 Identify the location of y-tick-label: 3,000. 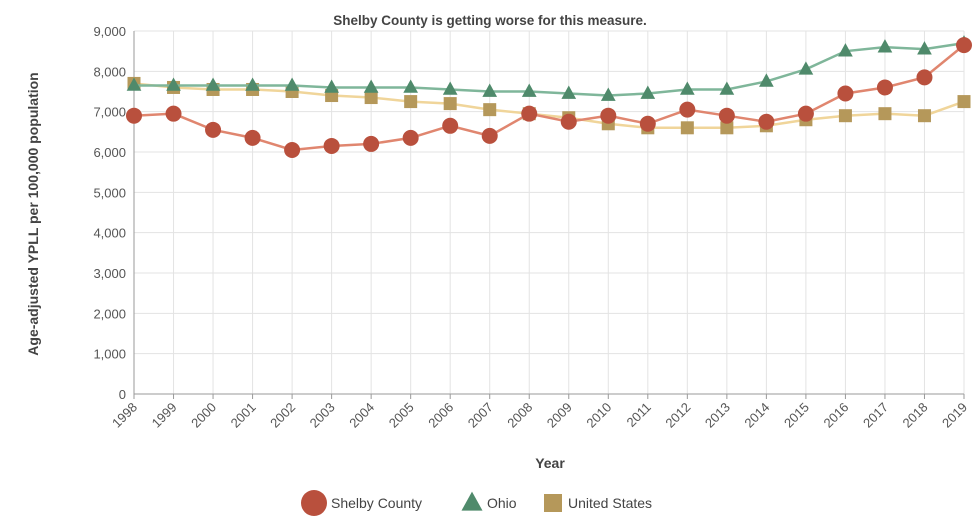
(109, 273).